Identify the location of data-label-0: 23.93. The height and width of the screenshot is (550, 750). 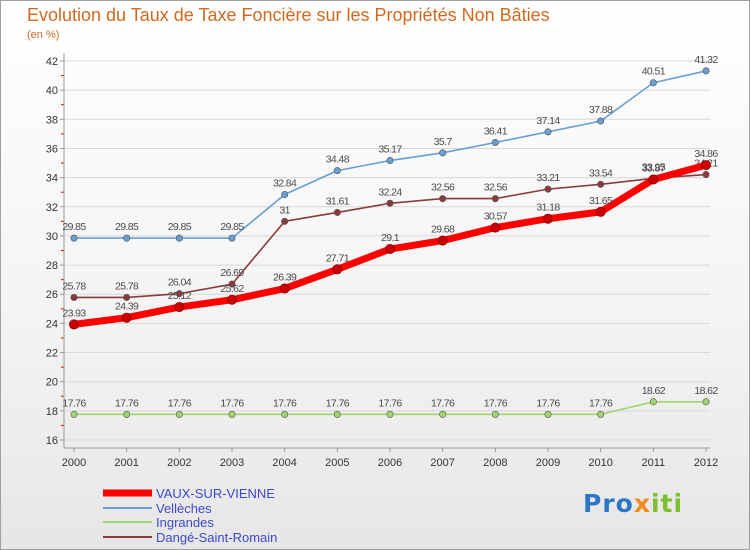
(74, 313).